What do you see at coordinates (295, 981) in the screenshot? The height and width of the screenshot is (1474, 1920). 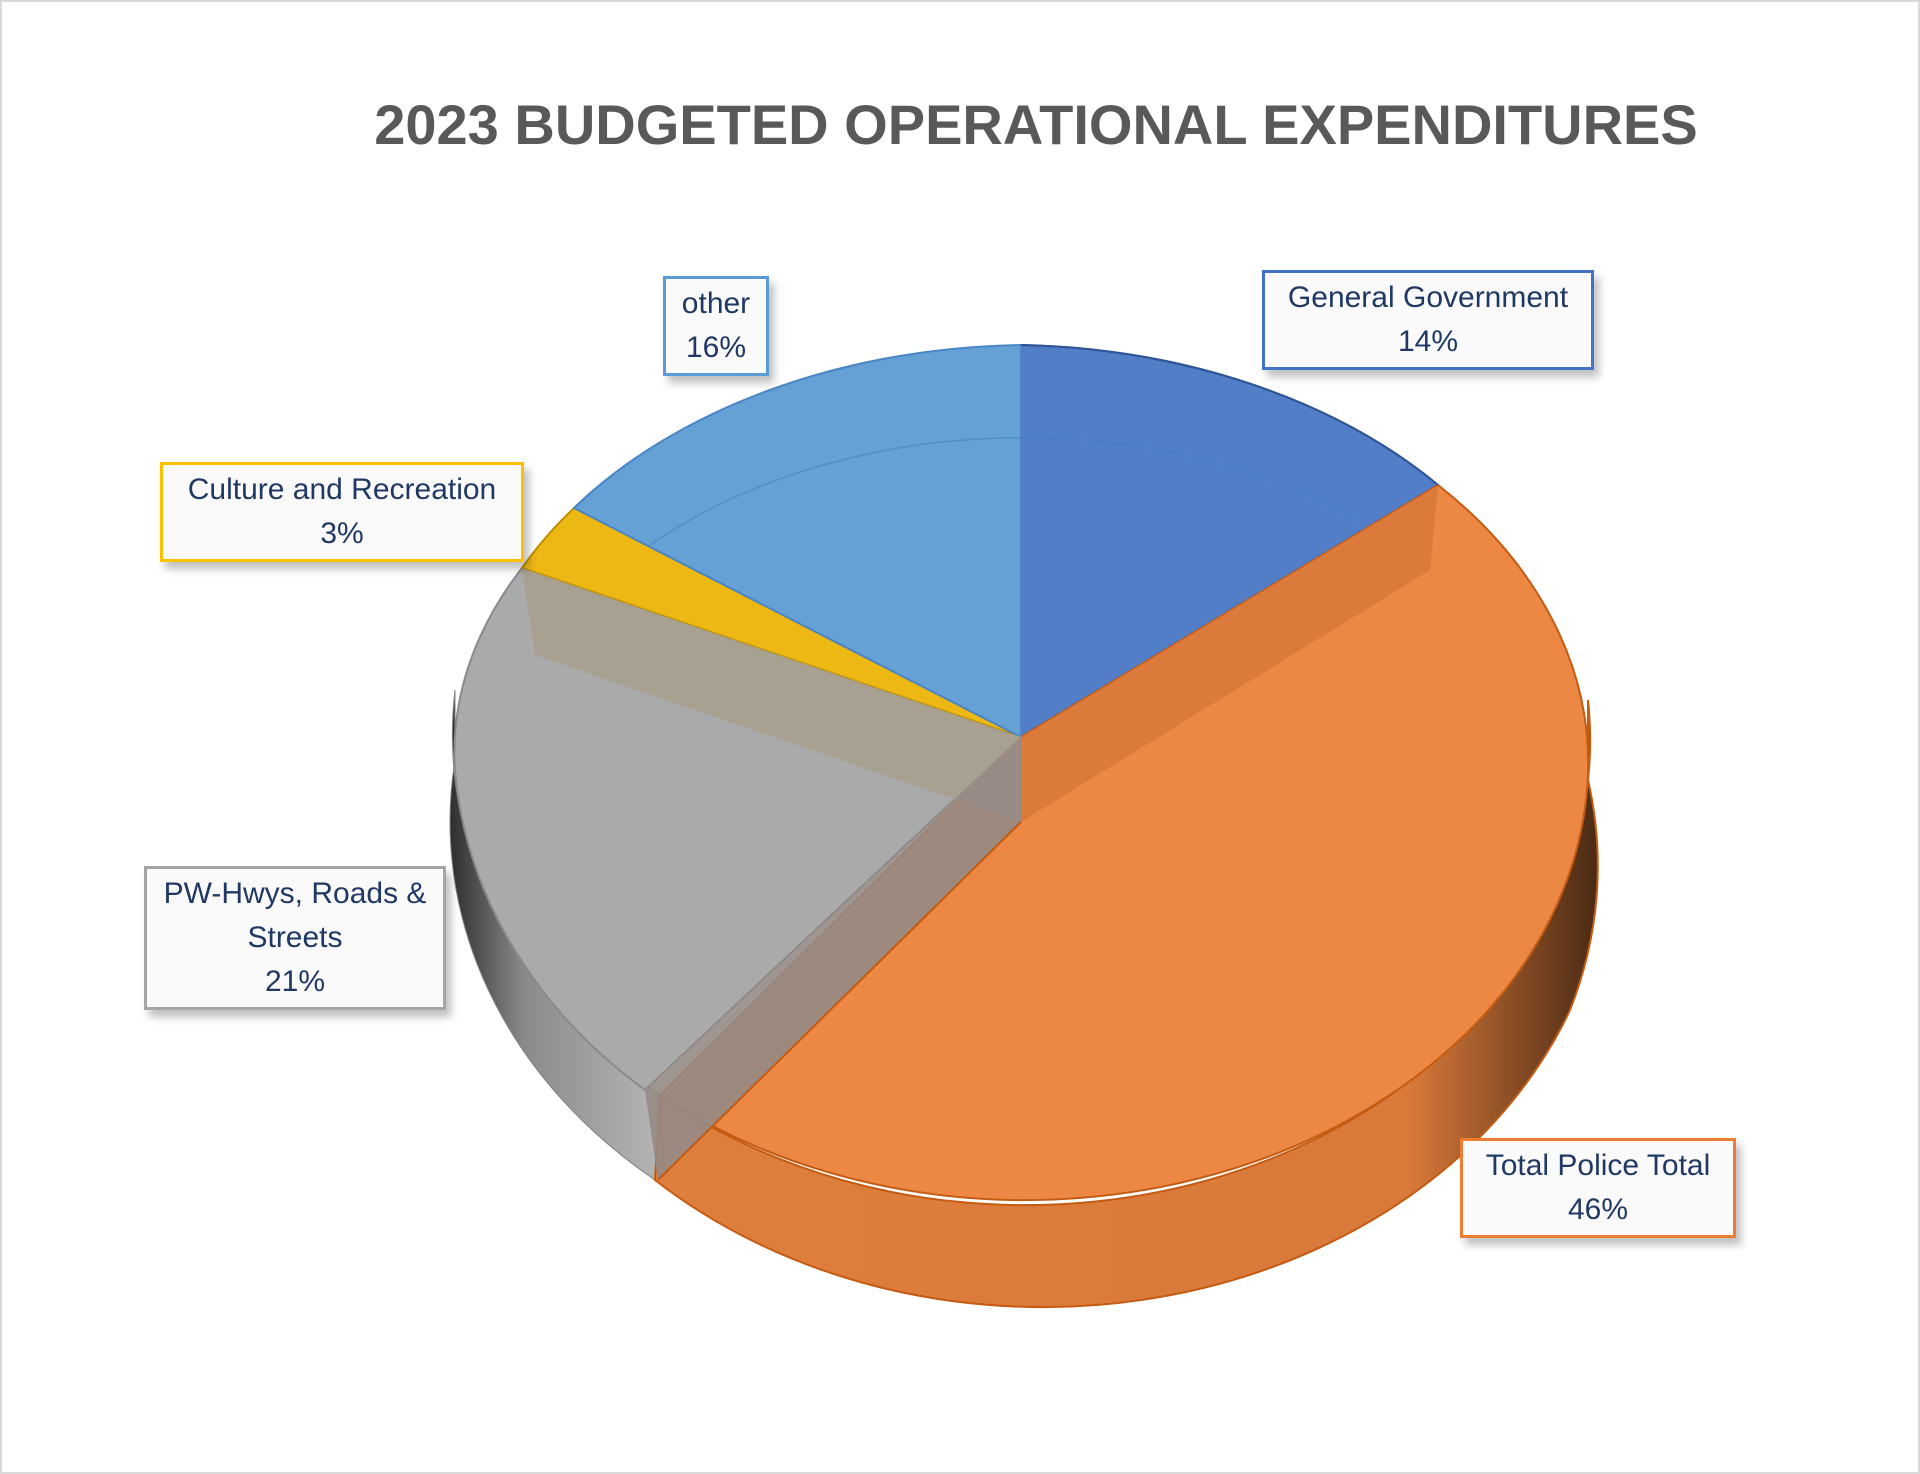 I see `label-pw-pct: 21%` at bounding box center [295, 981].